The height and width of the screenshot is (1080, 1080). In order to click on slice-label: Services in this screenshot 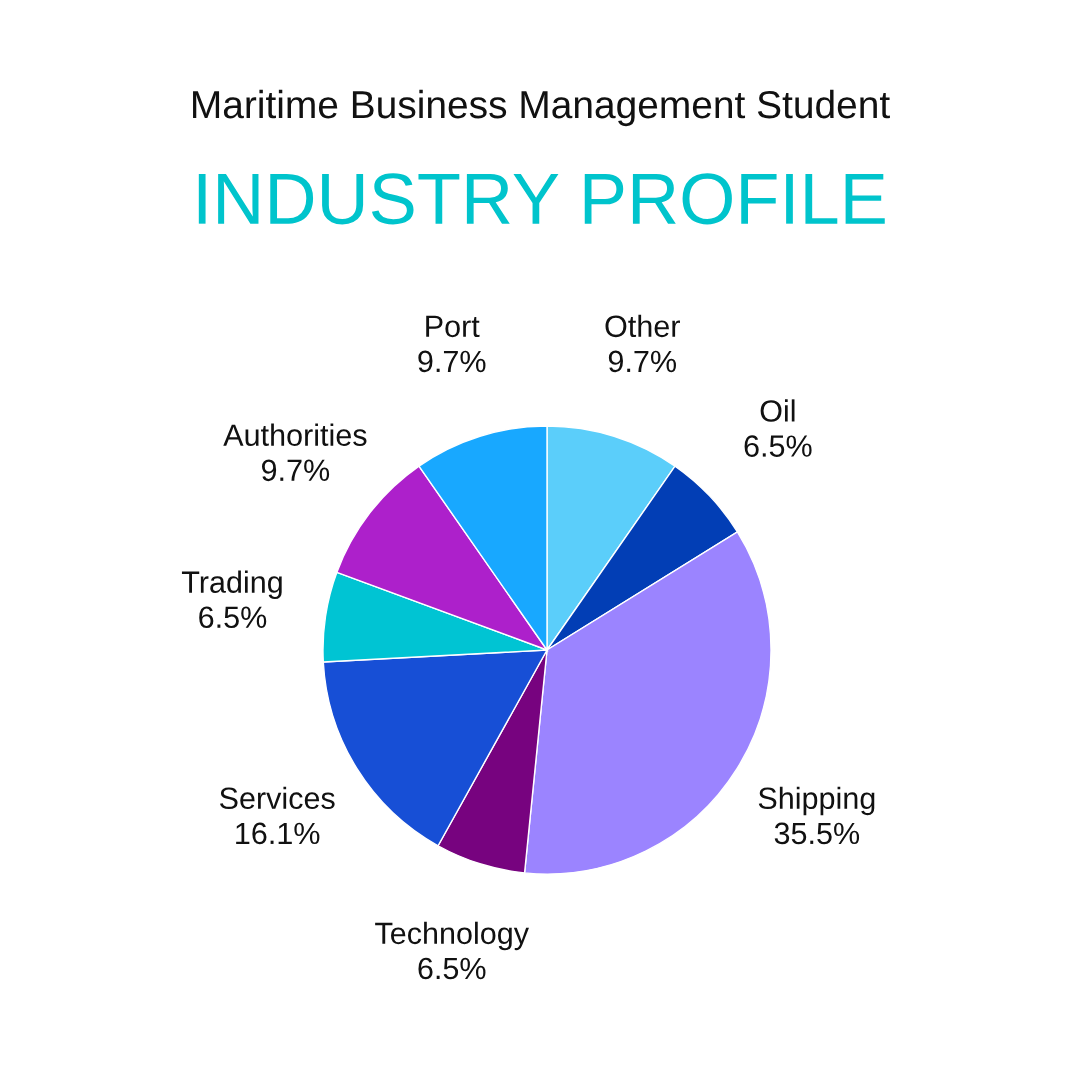, I will do `click(277, 798)`.